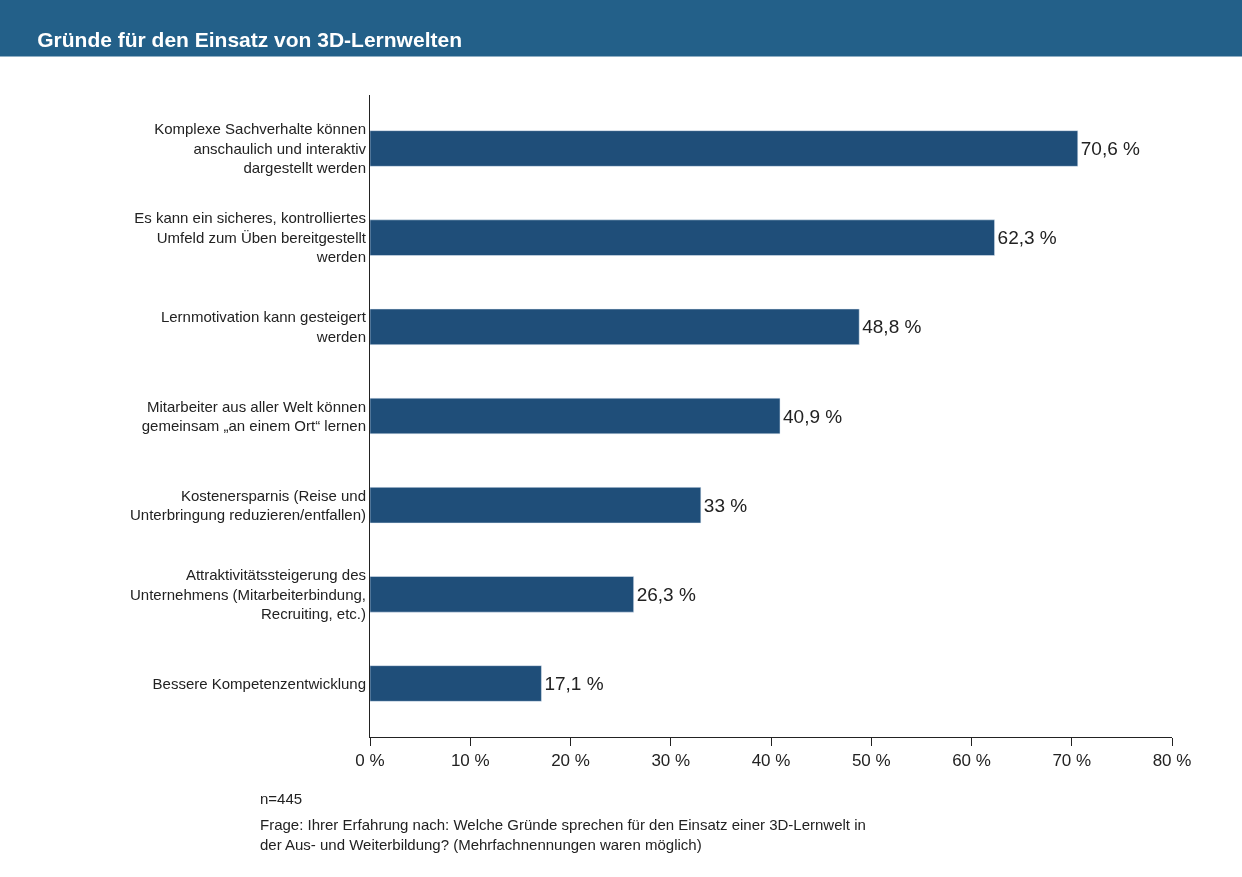 The height and width of the screenshot is (877, 1242). What do you see at coordinates (248, 594) in the screenshot?
I see `y-tick-label: Attraktivitätssteigerung des Unternehmens (Mitarbeiterbindung, Recruiting, etc.)` at bounding box center [248, 594].